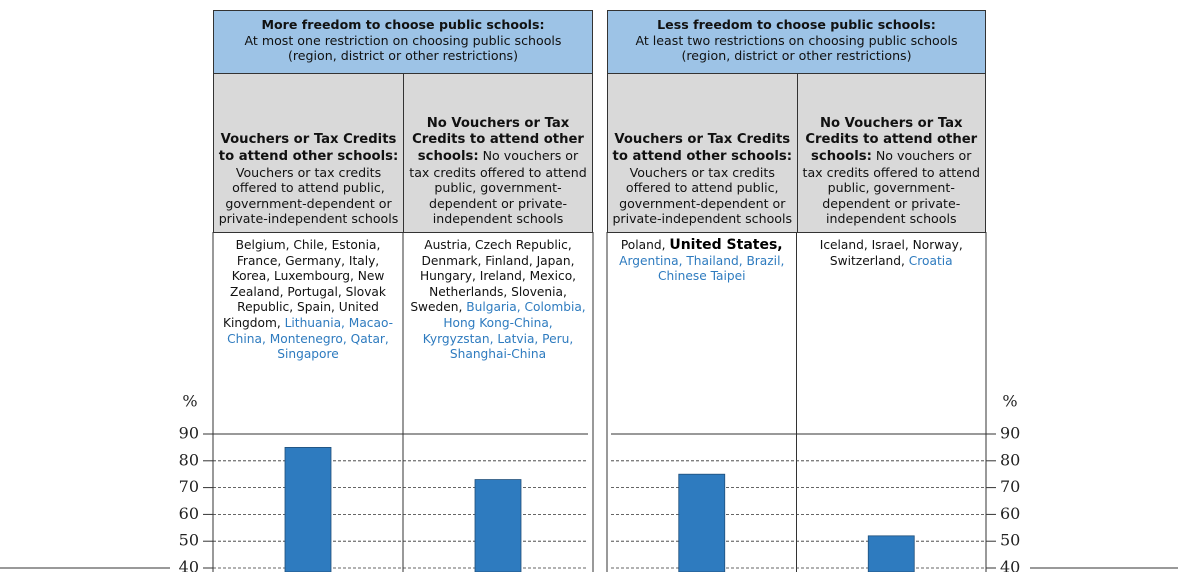  I want to click on y-tick-label-right: 70, so click(1010, 486).